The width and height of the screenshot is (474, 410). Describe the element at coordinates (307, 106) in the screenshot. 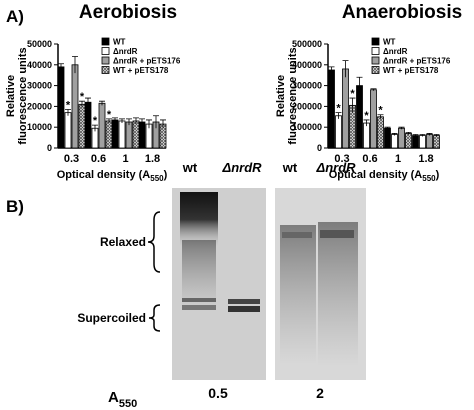

I see `y-tick-label: 200000` at that location.